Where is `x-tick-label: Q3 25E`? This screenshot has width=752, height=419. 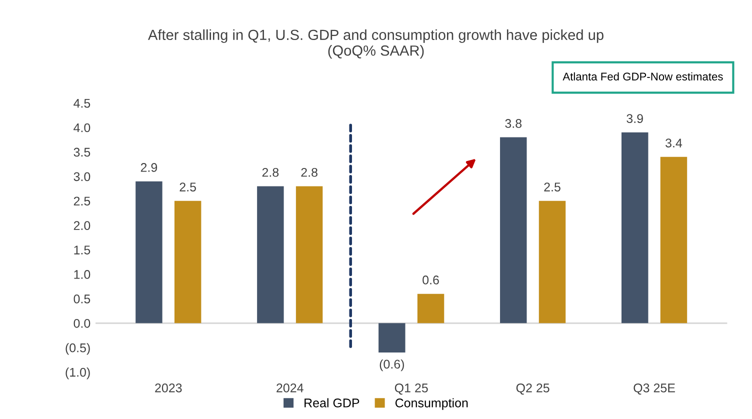
x-tick-label: Q3 25E is located at coordinates (654, 389).